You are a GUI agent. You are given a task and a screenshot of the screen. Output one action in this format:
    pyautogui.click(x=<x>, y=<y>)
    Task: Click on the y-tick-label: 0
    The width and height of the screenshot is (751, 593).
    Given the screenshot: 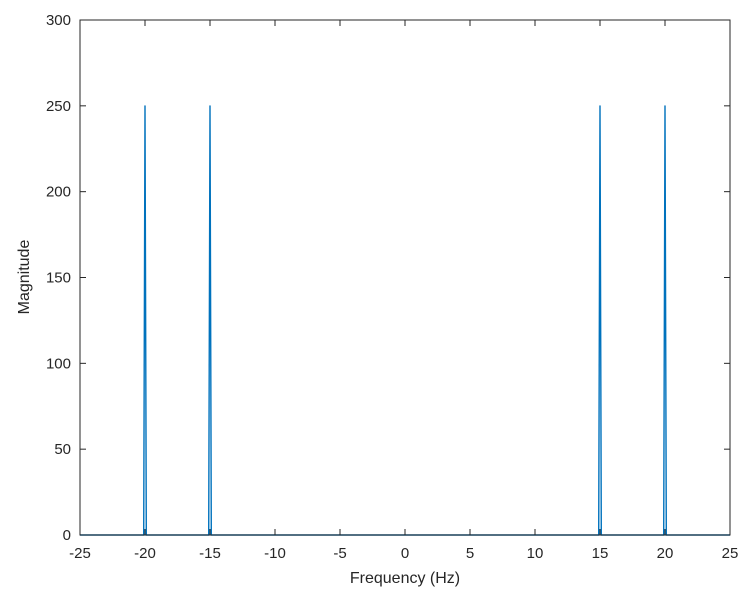 What is the action you would take?
    pyautogui.click(x=67, y=535)
    